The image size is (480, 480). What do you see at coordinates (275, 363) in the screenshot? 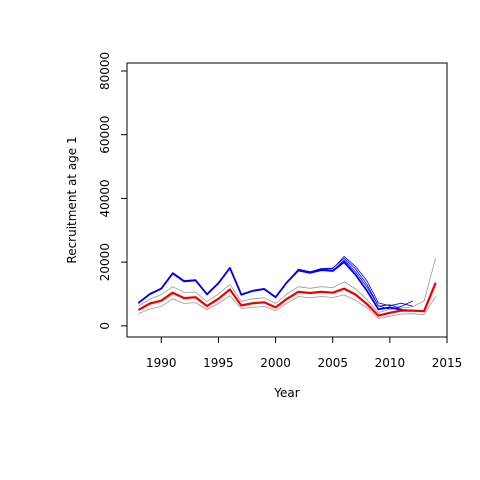
I see `x-tick-label-2000: 2000` at bounding box center [275, 363].